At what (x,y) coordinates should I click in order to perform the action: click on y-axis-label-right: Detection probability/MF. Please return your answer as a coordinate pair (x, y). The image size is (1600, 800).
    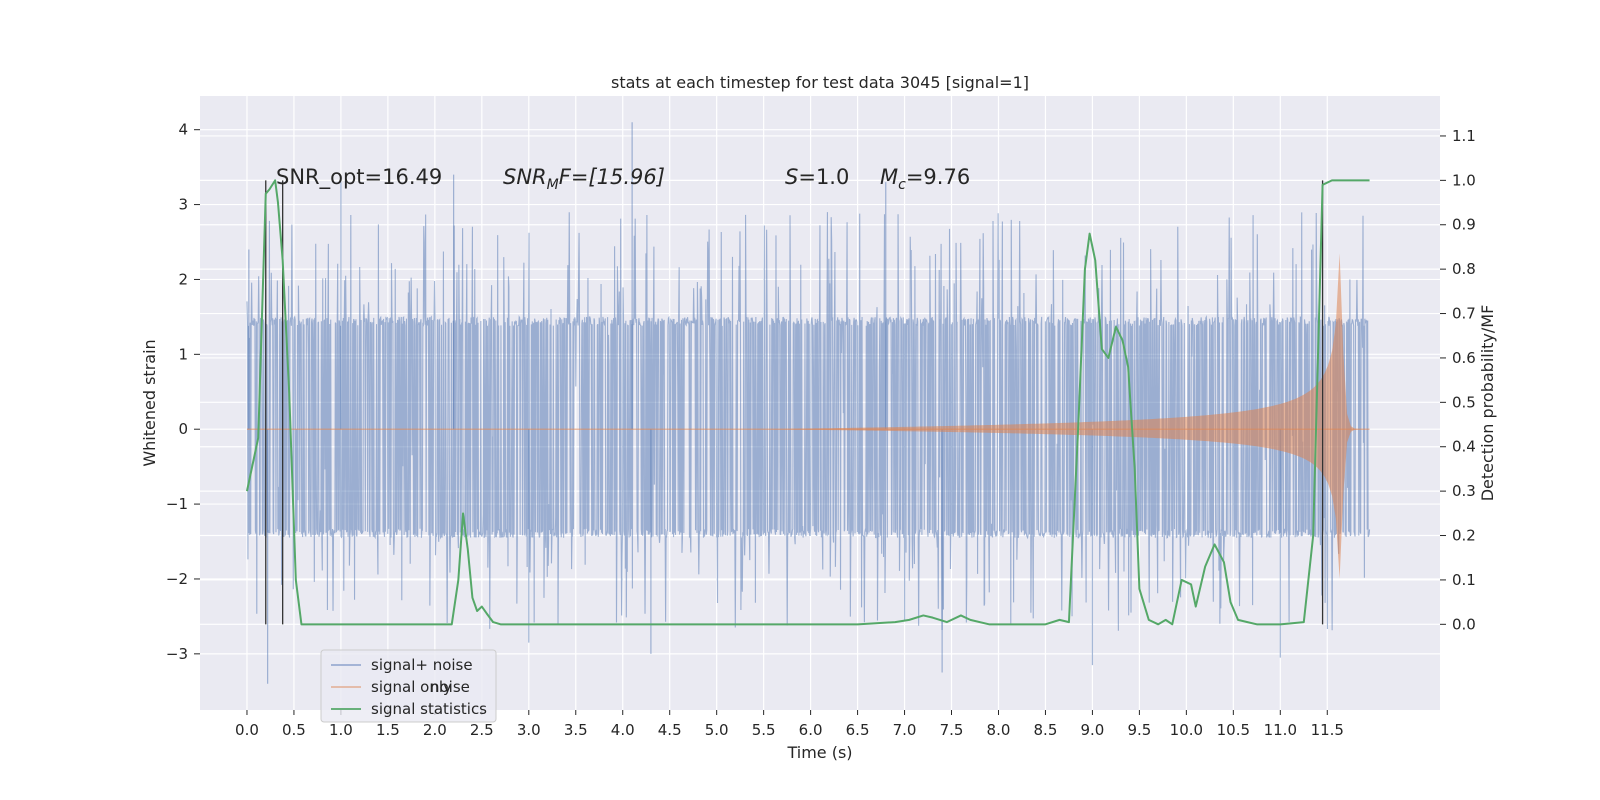
    Looking at the image, I should click on (1487, 403).